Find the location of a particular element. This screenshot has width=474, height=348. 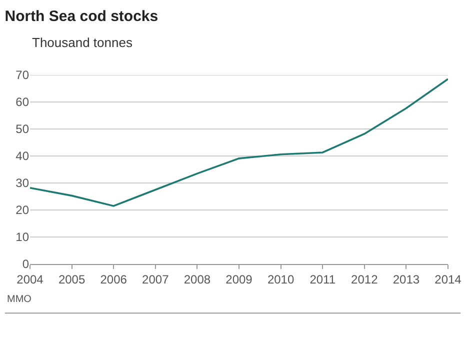

x-tick-label: 2014 is located at coordinates (448, 279).